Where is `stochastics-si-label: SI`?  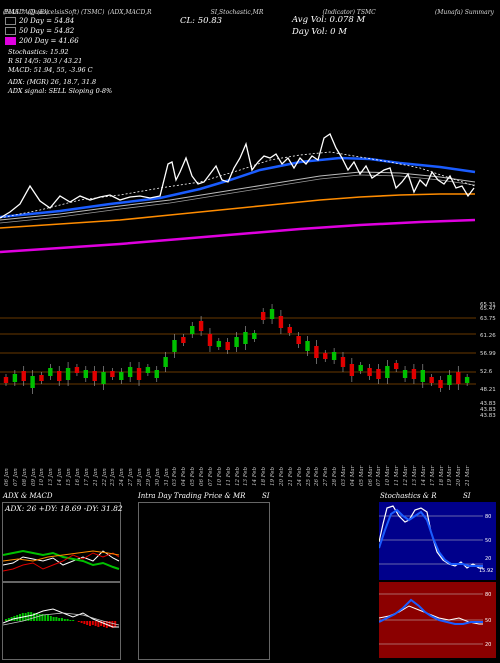
stochastics-si-label: SI is located at coordinates (467, 496).